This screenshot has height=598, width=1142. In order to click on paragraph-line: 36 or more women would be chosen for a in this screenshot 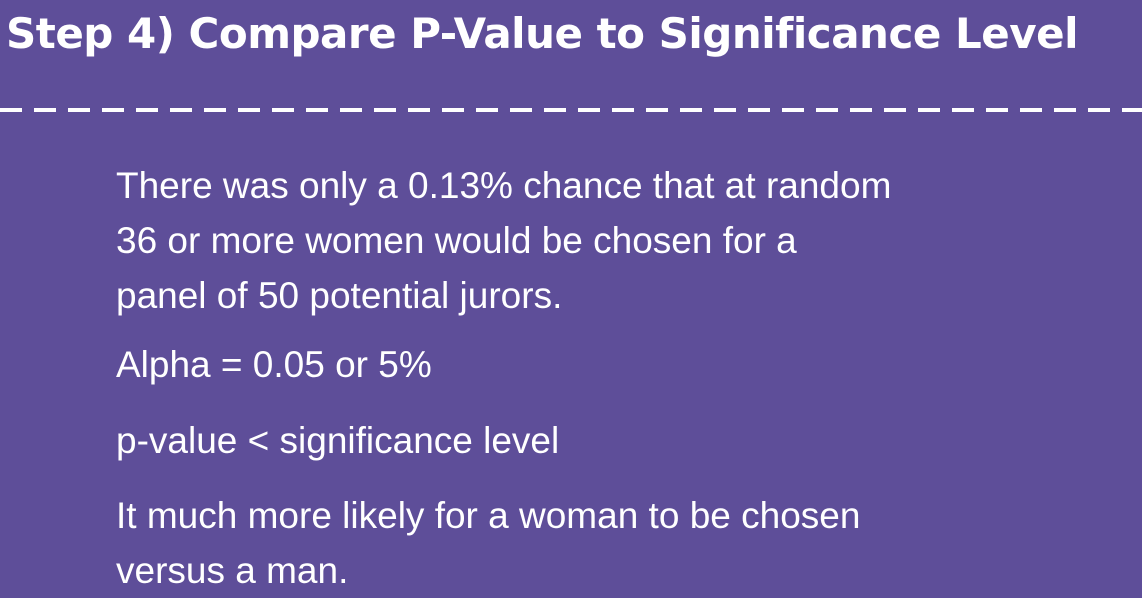, I will do `click(456, 240)`.